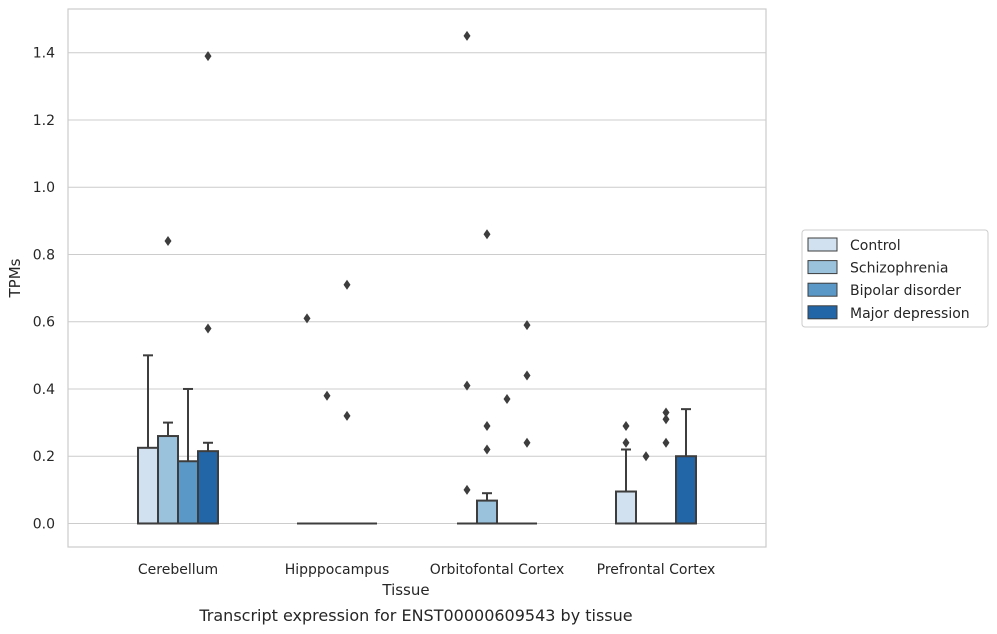  What do you see at coordinates (44, 323) in the screenshot?
I see `y-tick-label: 0.6` at bounding box center [44, 323].